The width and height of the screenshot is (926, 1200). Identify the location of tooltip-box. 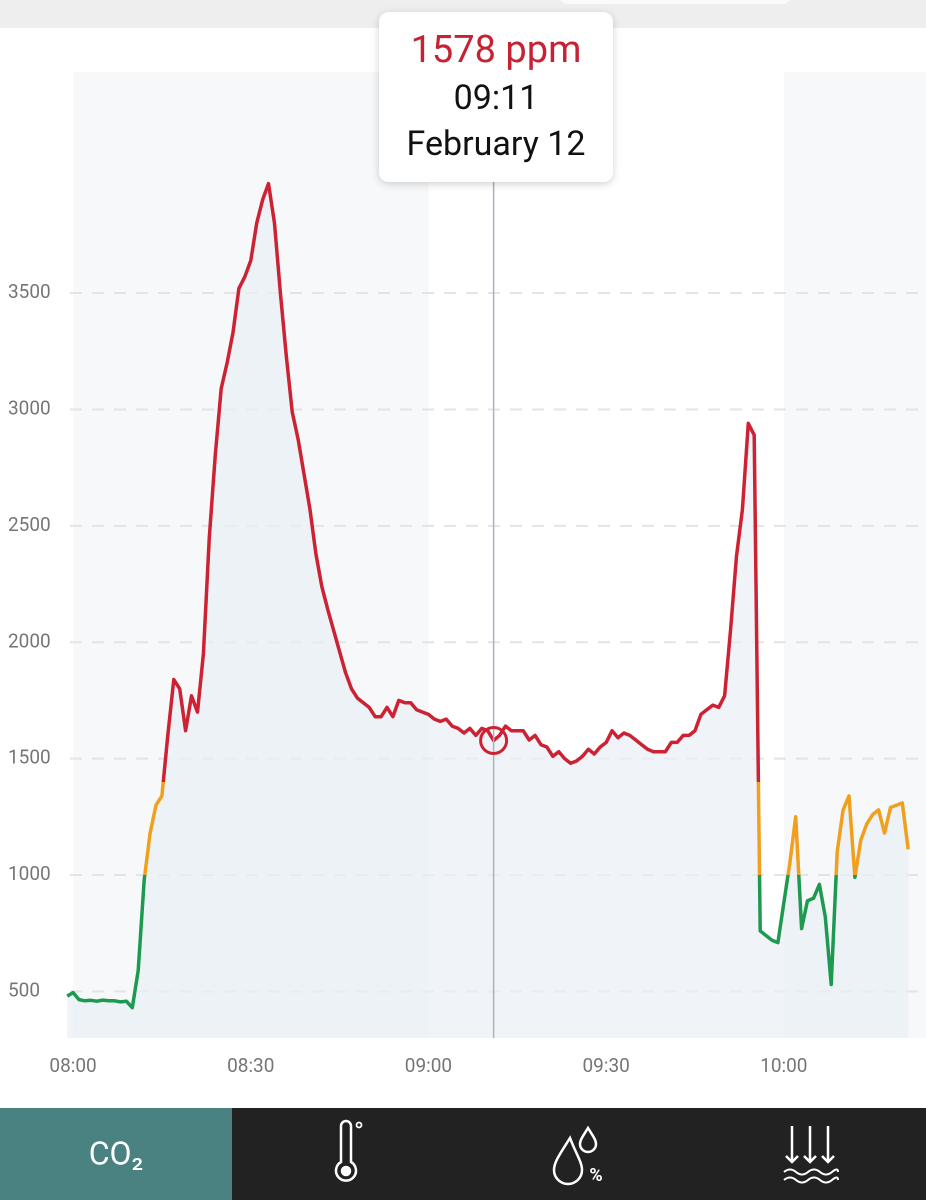
(496, 97).